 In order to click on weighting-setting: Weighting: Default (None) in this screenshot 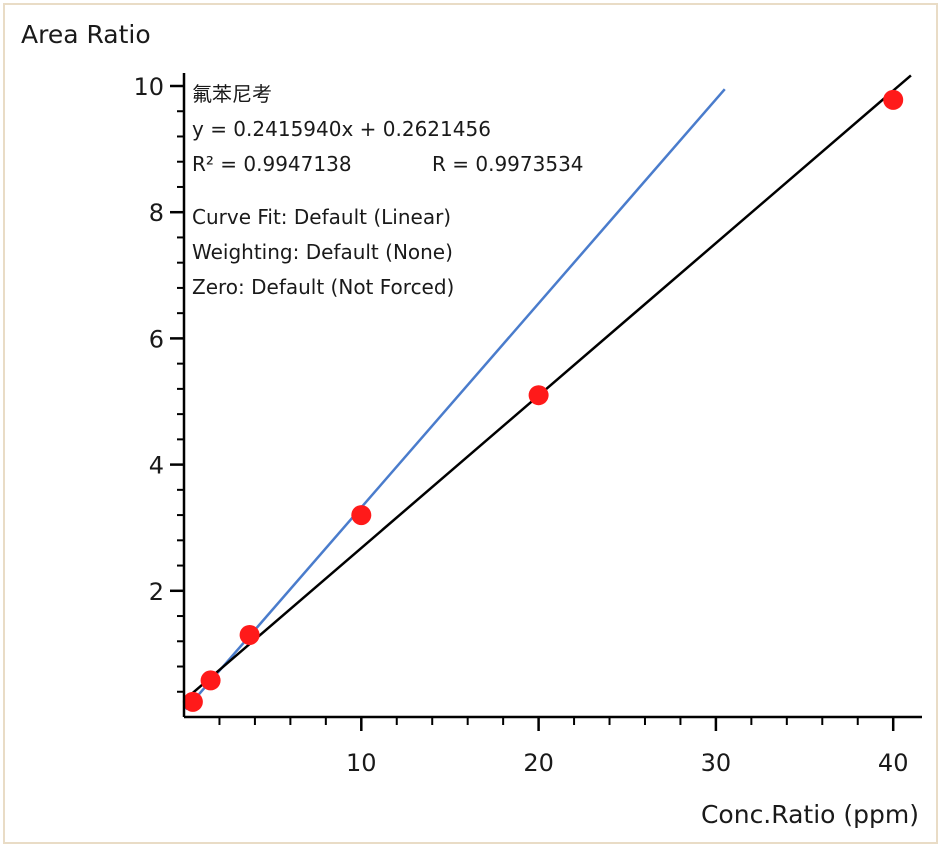, I will do `click(322, 252)`.